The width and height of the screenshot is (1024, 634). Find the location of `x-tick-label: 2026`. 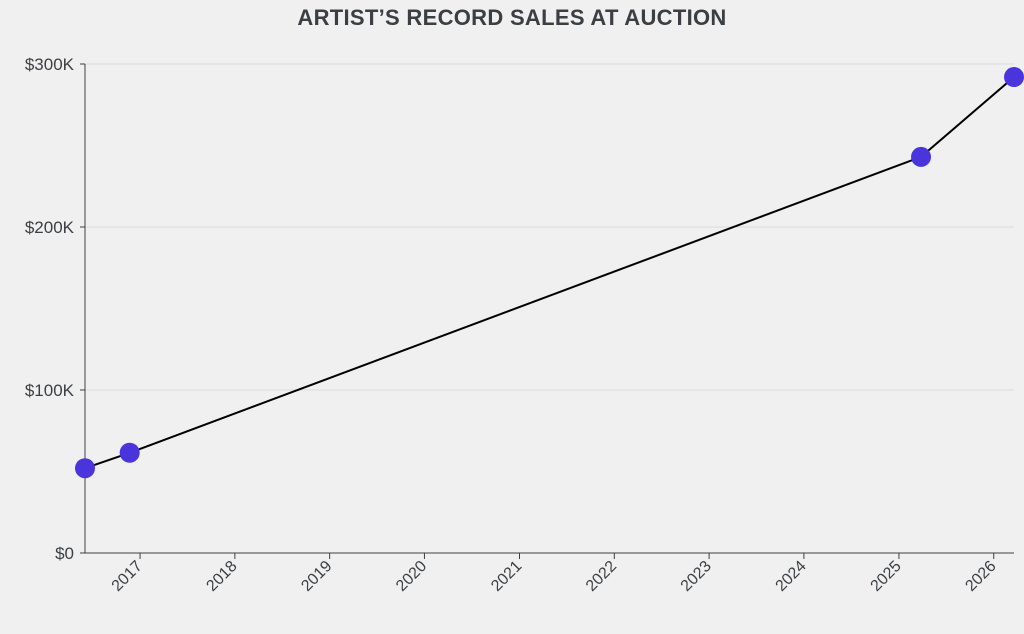

x-tick-label: 2026 is located at coordinates (980, 576).